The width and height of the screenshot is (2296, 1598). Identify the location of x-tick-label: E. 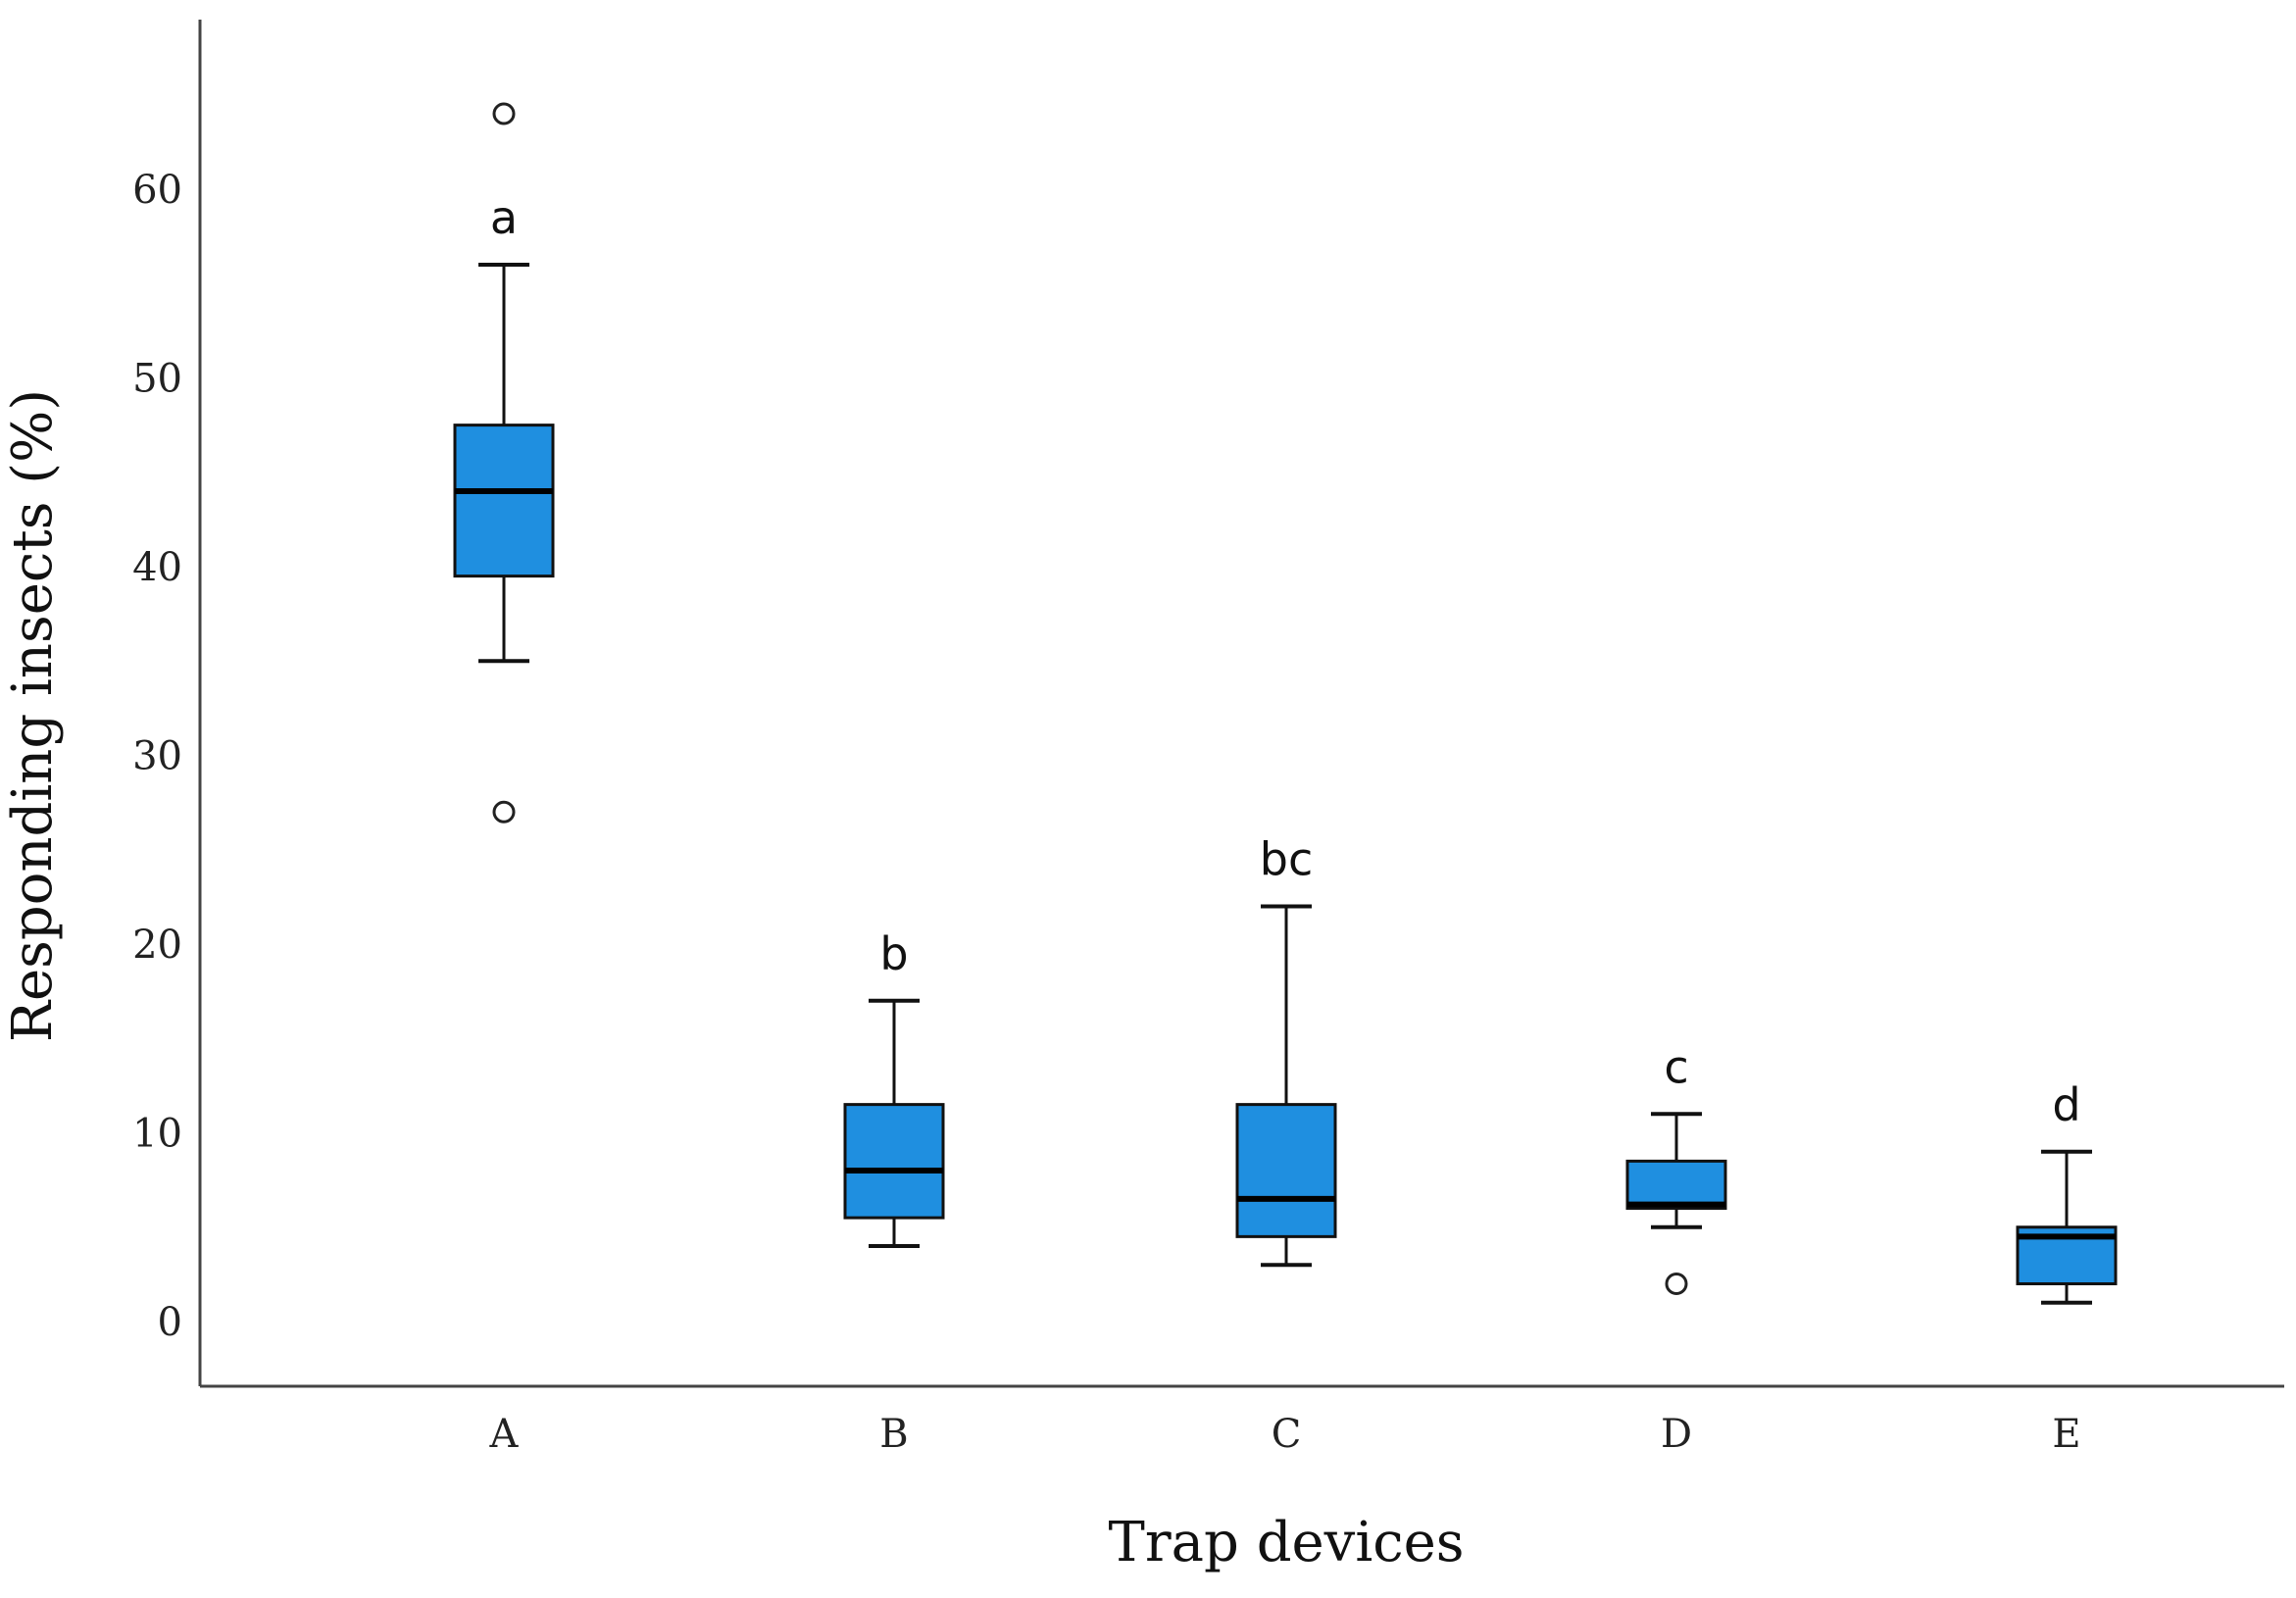
(2066, 1434).